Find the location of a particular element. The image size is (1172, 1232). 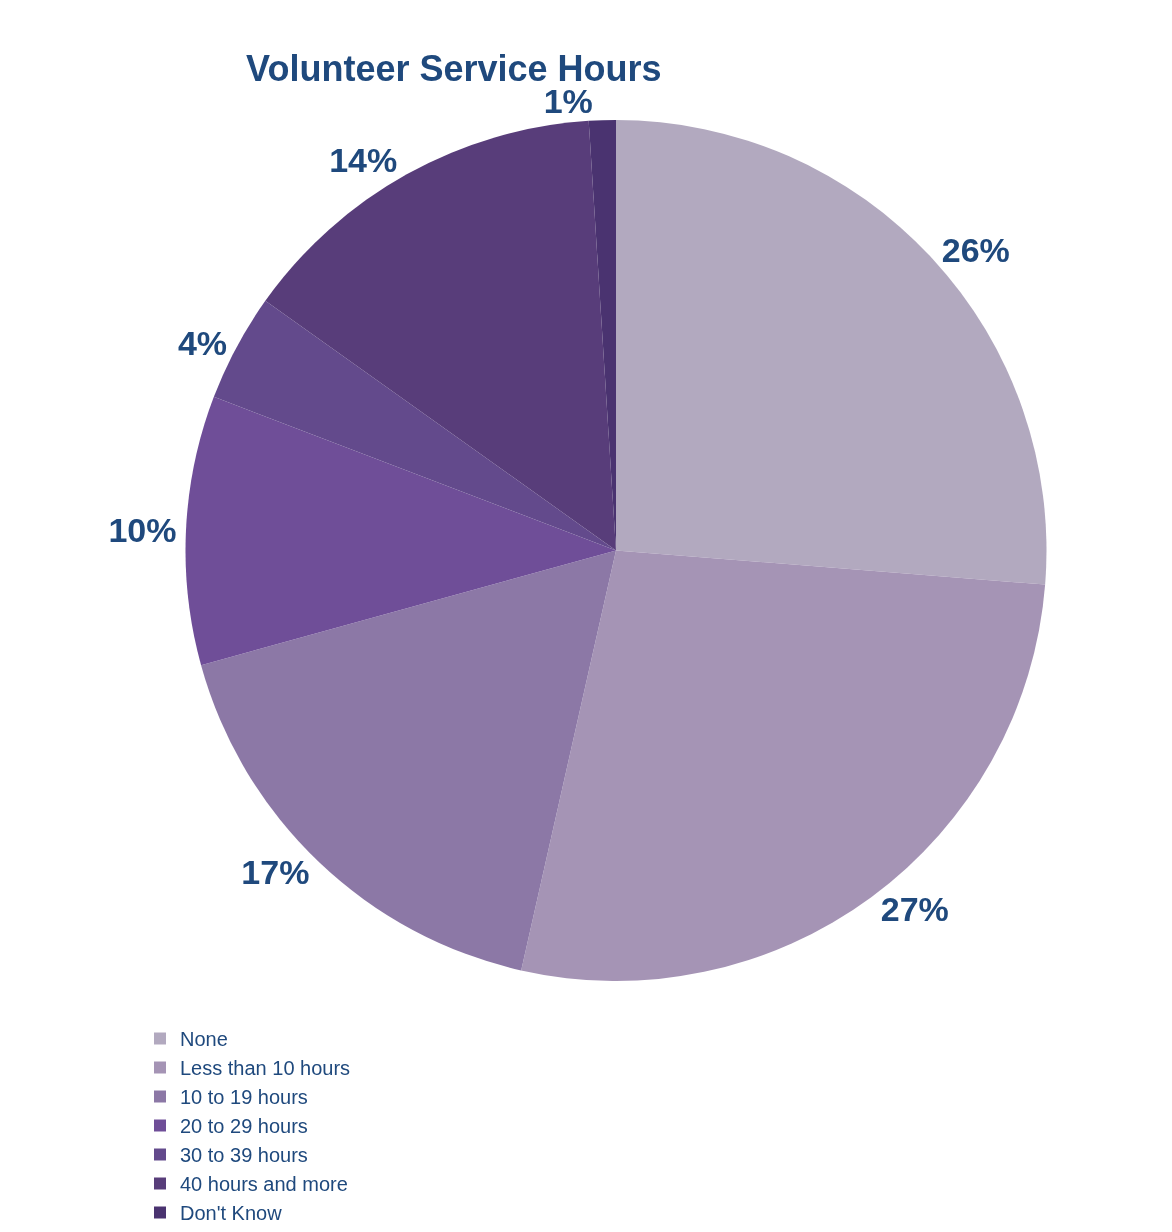

data-label: 17% is located at coordinates (275, 872).